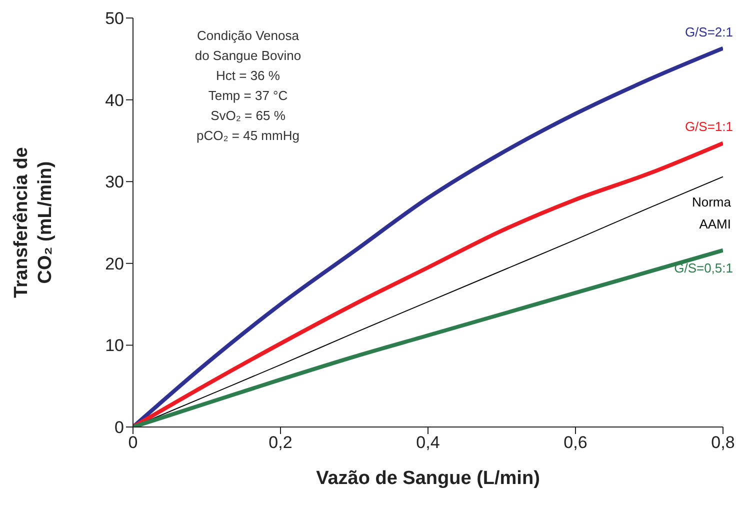 This screenshot has height=510, width=745. I want to click on y-tick-label: 20, so click(114, 264).